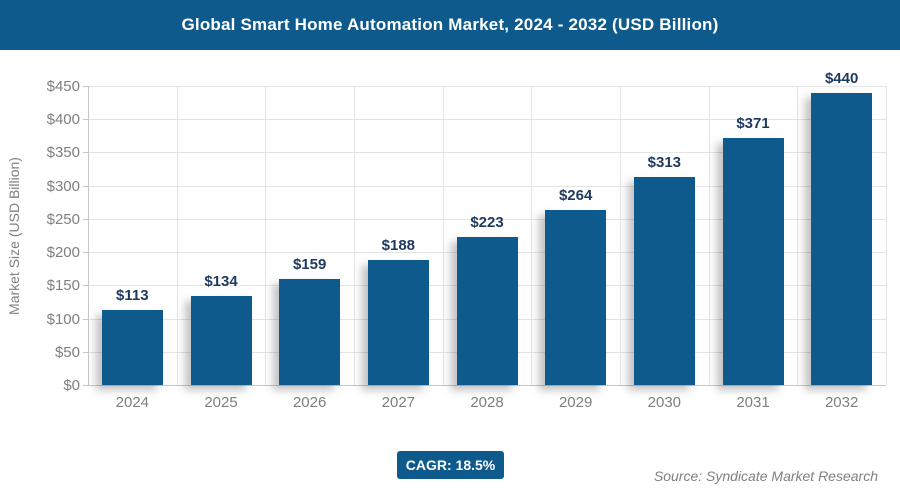 The height and width of the screenshot is (500, 900). What do you see at coordinates (88, 235) in the screenshot?
I see `y-axis-line` at bounding box center [88, 235].